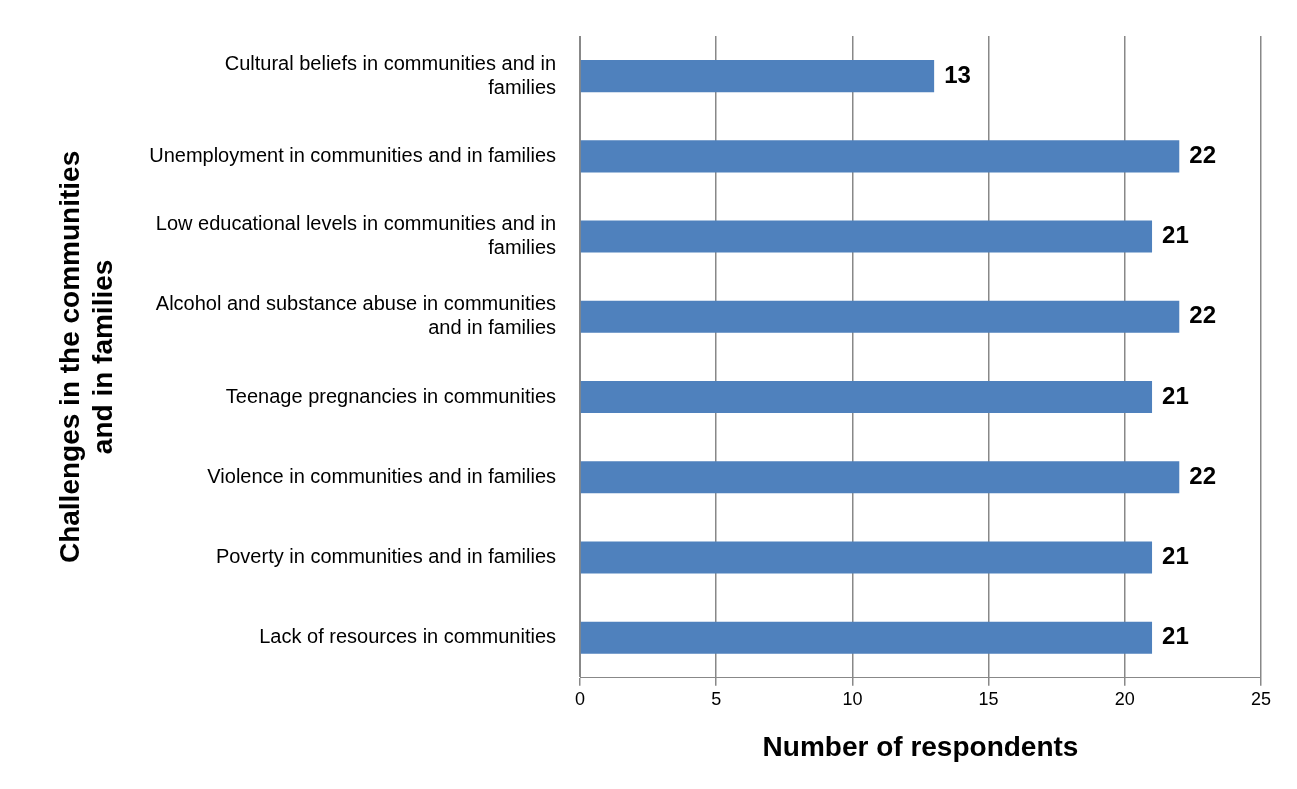  Describe the element at coordinates (390, 74) in the screenshot. I see `y-tick-label: Cultural beliefs in communities and in families` at that location.